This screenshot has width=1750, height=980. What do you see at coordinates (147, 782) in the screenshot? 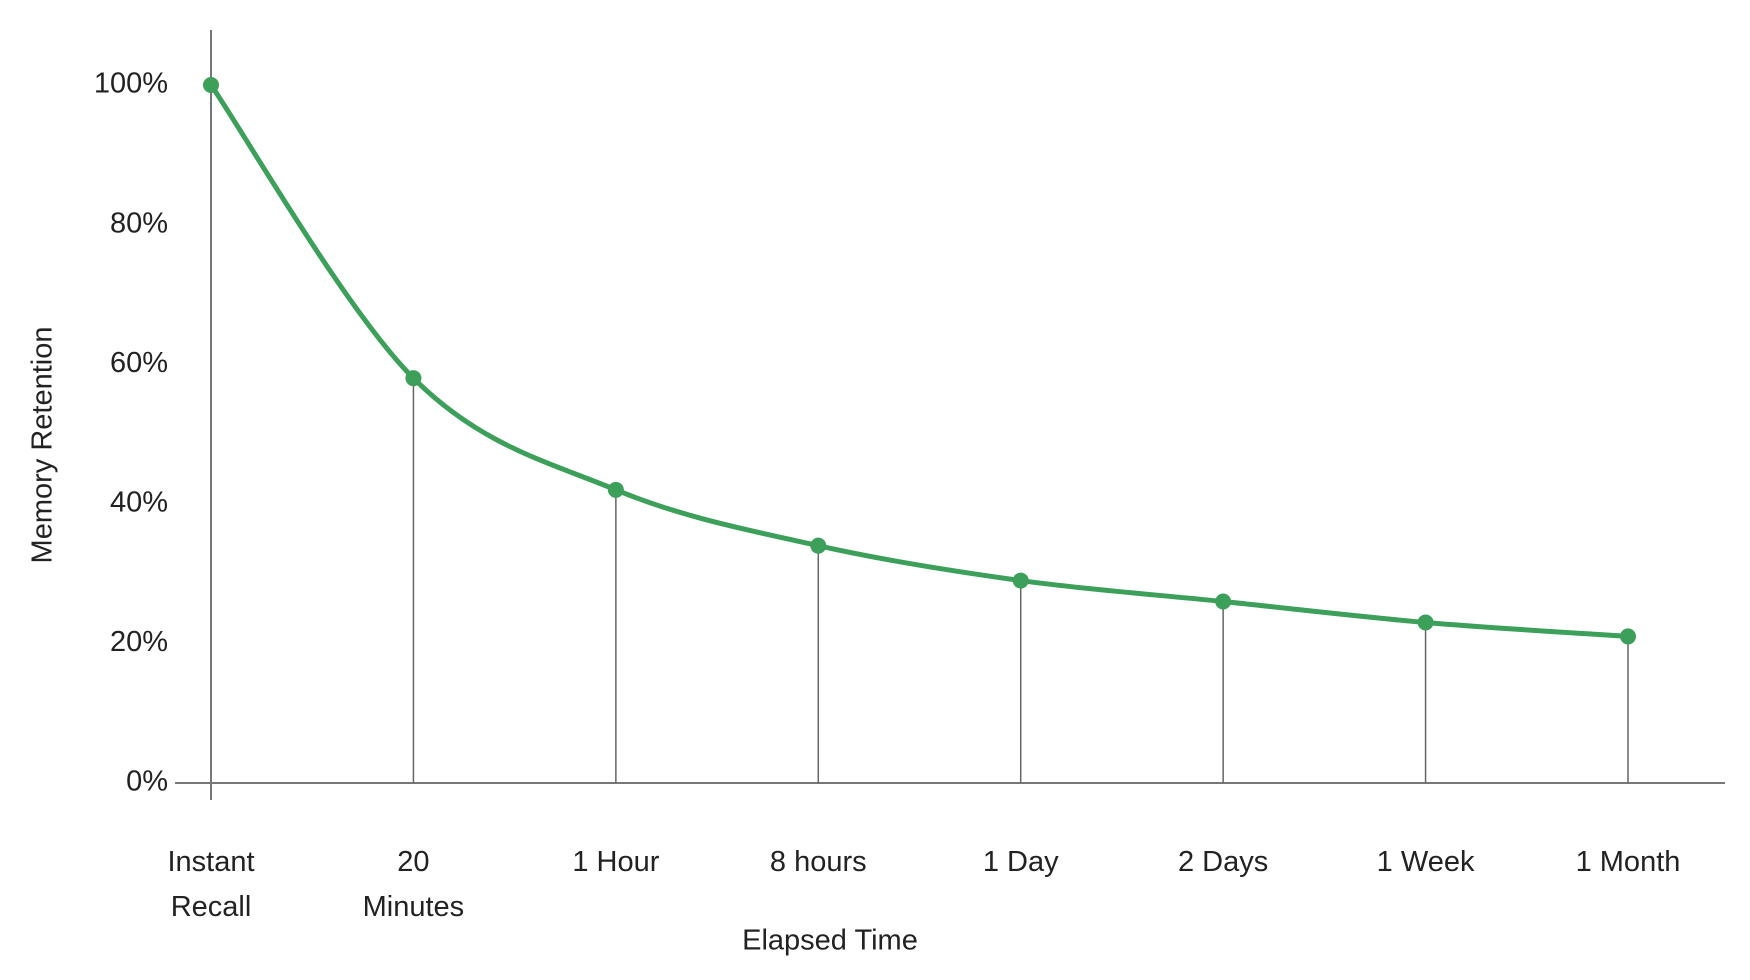
I see `y-tick-label: 0%` at bounding box center [147, 782].